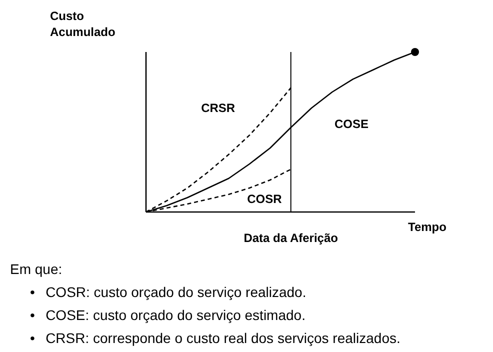 The width and height of the screenshot is (493, 352). Describe the element at coordinates (218, 108) in the screenshot. I see `text: CRSR` at that location.